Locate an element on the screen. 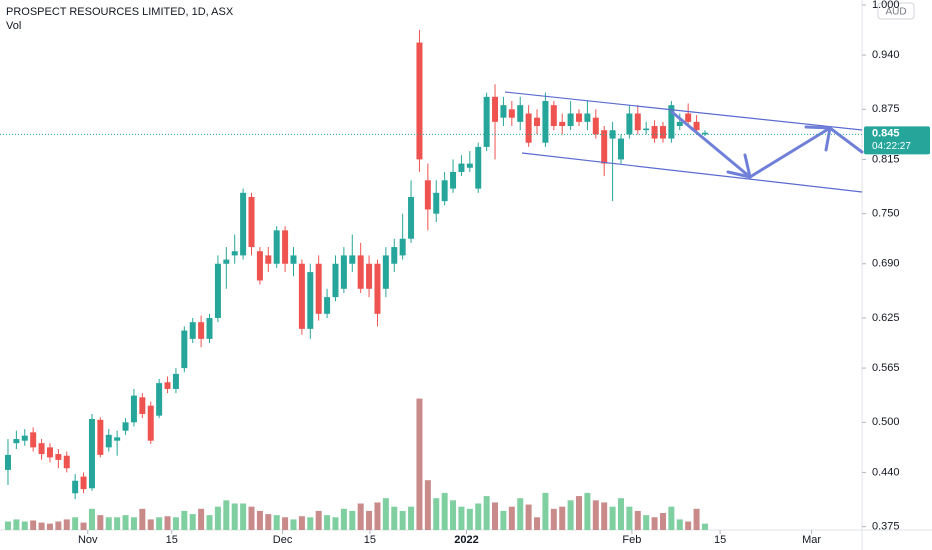 The width and height of the screenshot is (932, 550). currency: AUD is located at coordinates (895, 12).